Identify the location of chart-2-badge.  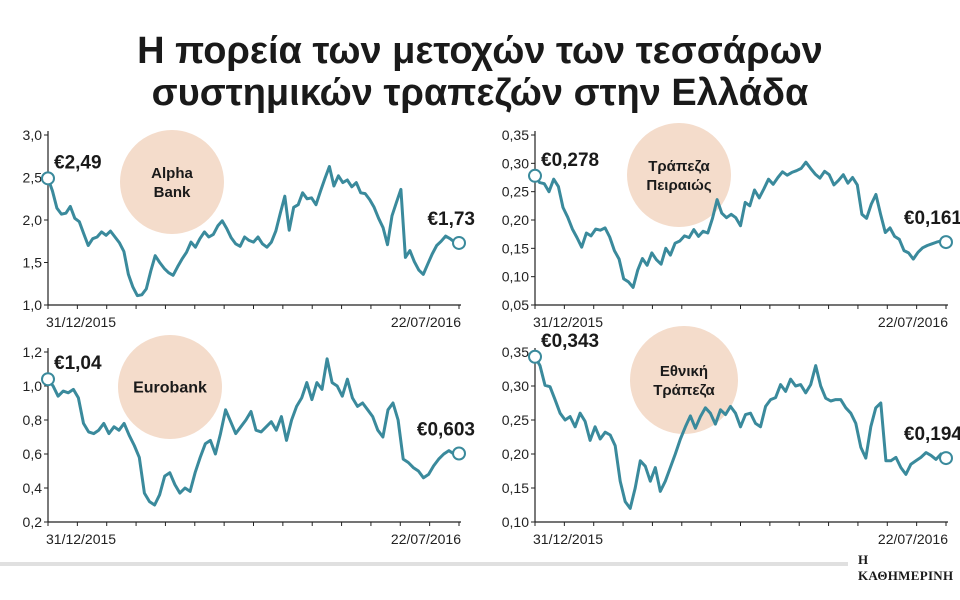
(679, 175).